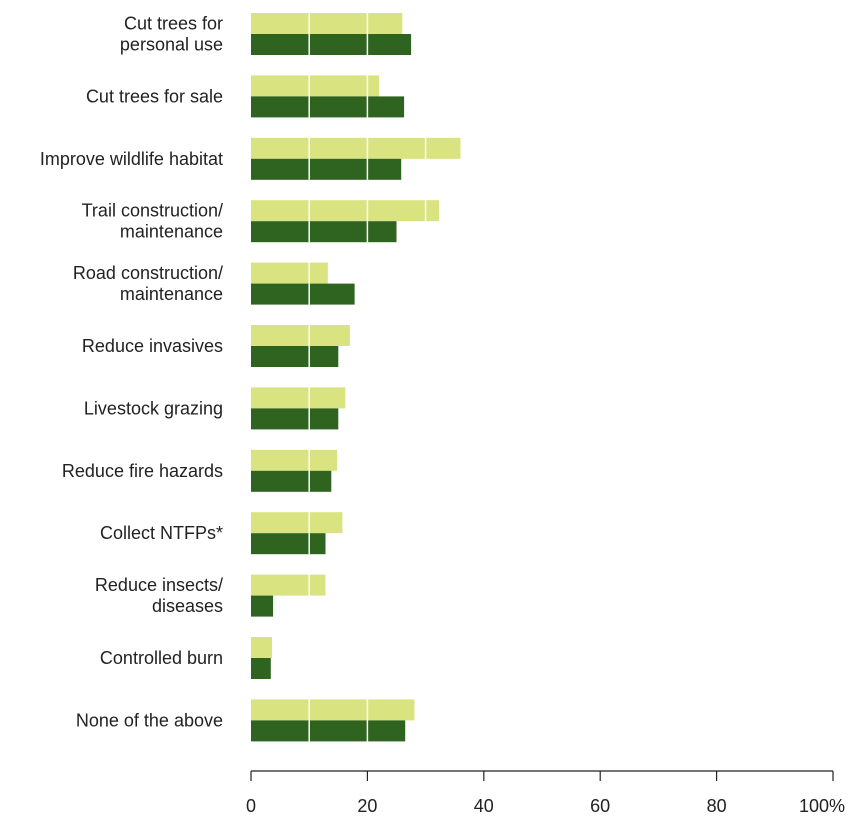  What do you see at coordinates (367, 377) in the screenshot?
I see `bar-gridlines` at bounding box center [367, 377].